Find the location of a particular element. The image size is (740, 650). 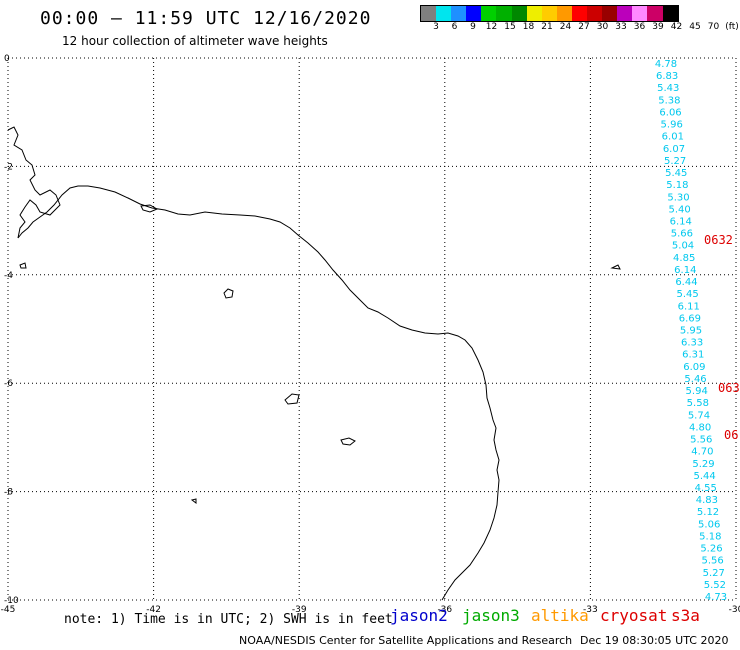

swh-value: 6.07 is located at coordinates (674, 149).